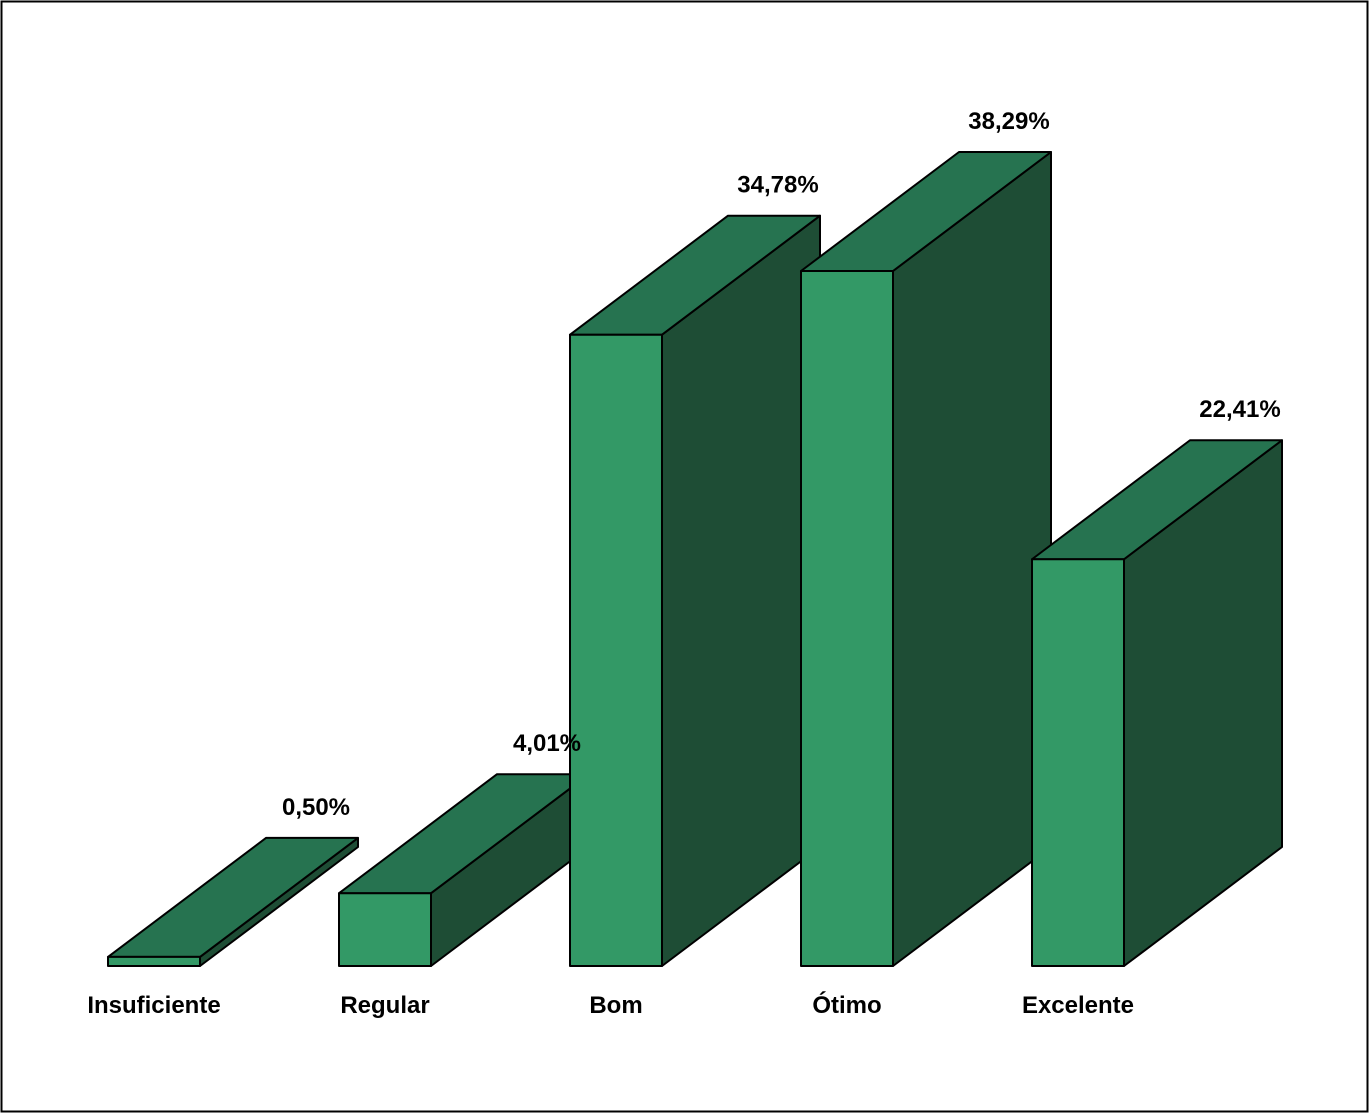 This screenshot has width=1369, height=1118. Describe the element at coordinates (384, 1005) in the screenshot. I see `category-label: Regular` at that location.